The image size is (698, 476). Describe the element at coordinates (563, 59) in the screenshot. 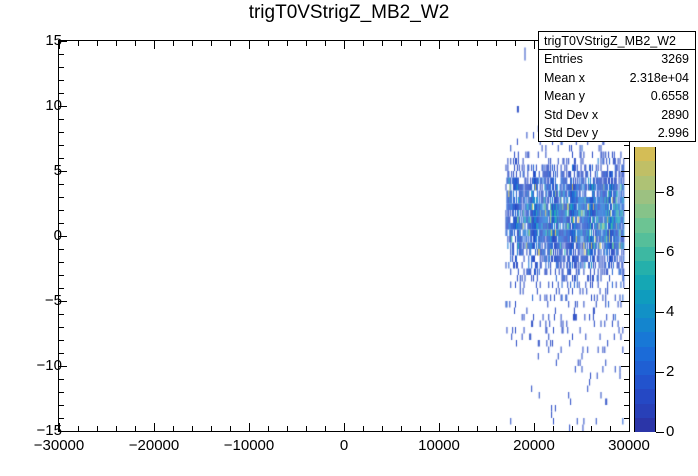

I see `statistics-key: Entries` at that location.